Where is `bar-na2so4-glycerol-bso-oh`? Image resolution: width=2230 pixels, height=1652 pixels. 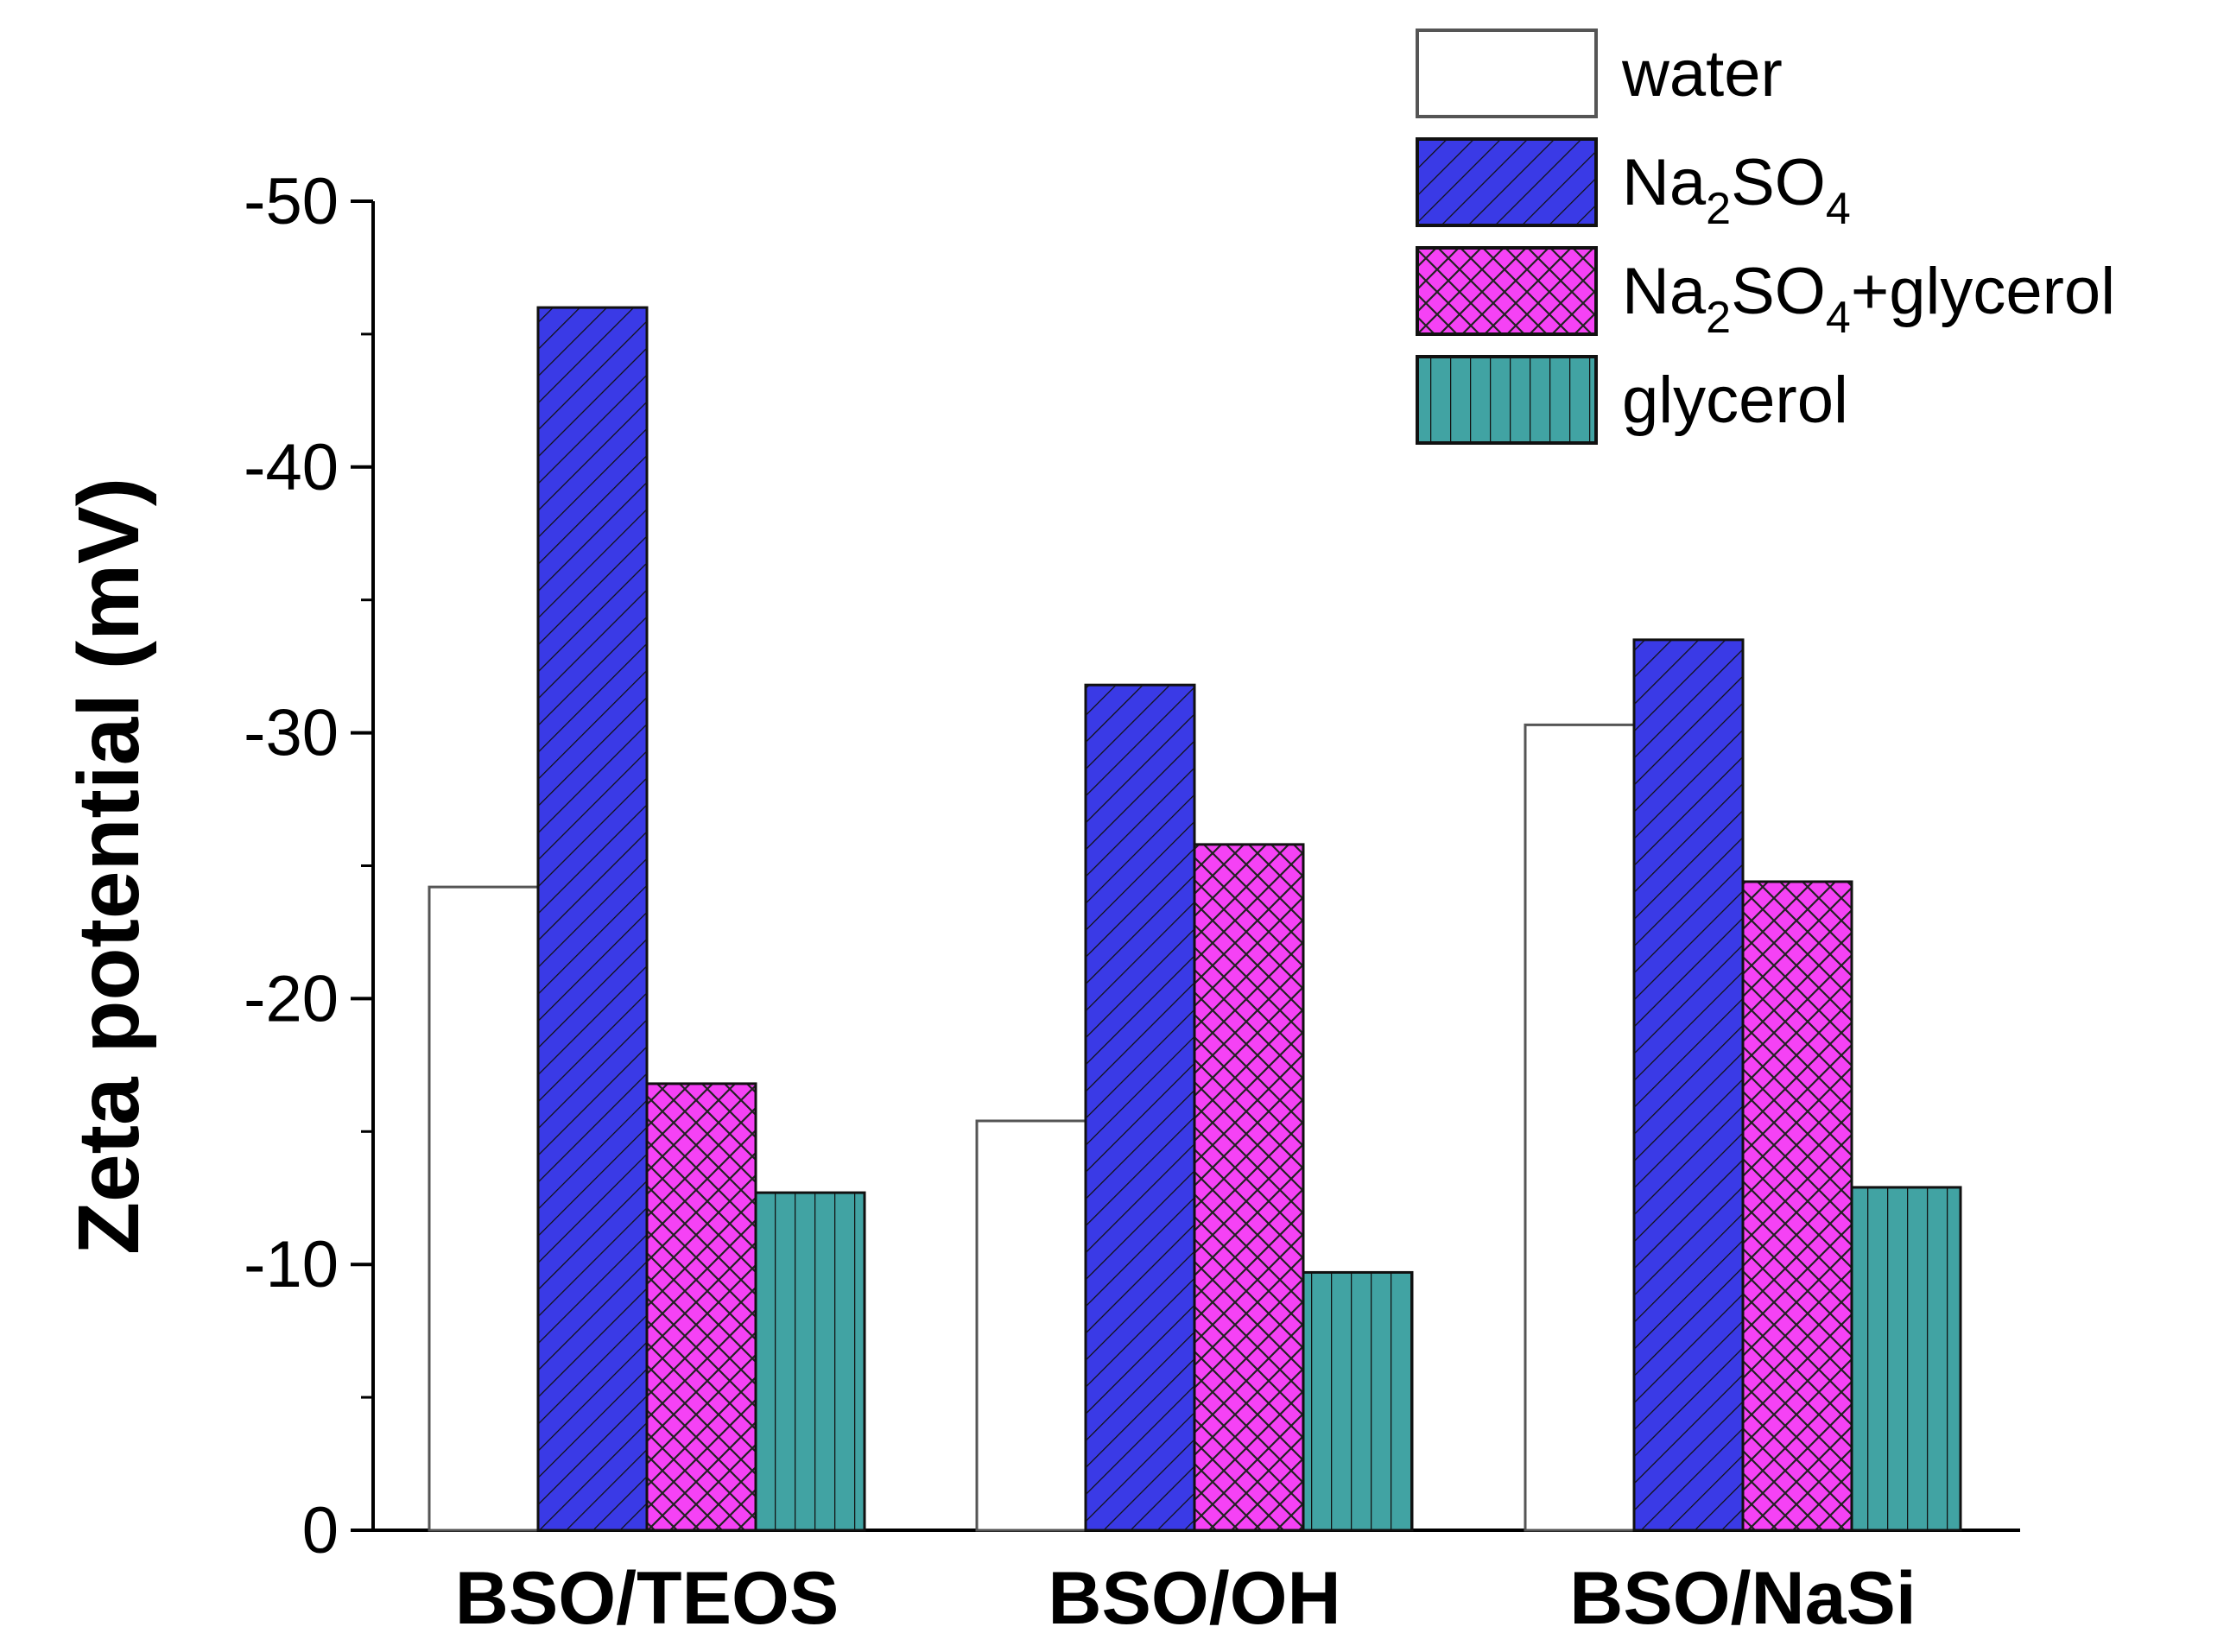 bar-na2so4-glycerol-bso-oh is located at coordinates (1249, 1187).